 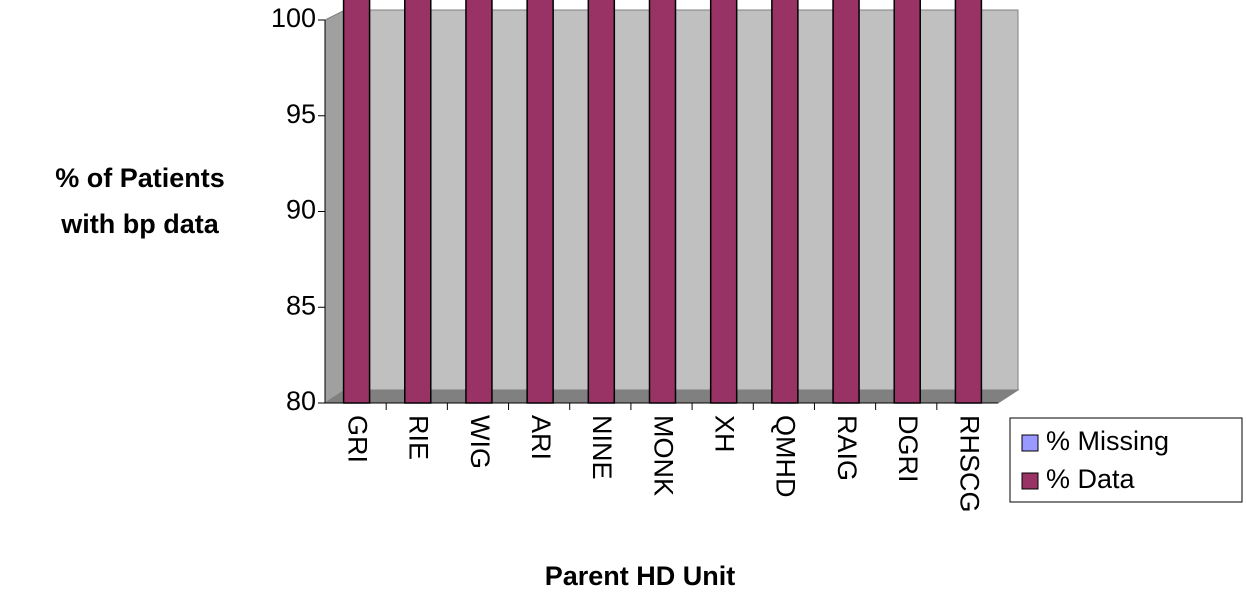 I want to click on x-tick-label: WIG, so click(x=480, y=442).